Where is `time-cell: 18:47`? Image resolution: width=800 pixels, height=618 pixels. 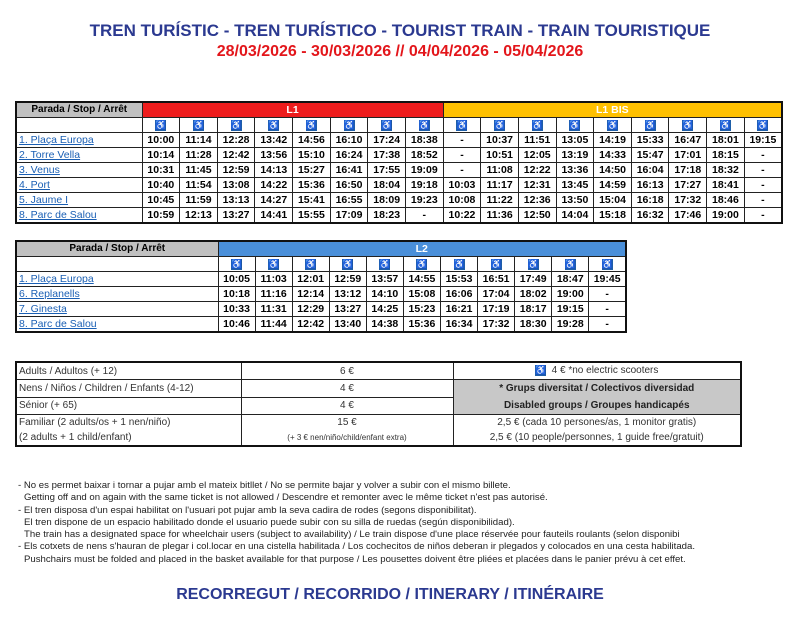 time-cell: 18:47 is located at coordinates (570, 279).